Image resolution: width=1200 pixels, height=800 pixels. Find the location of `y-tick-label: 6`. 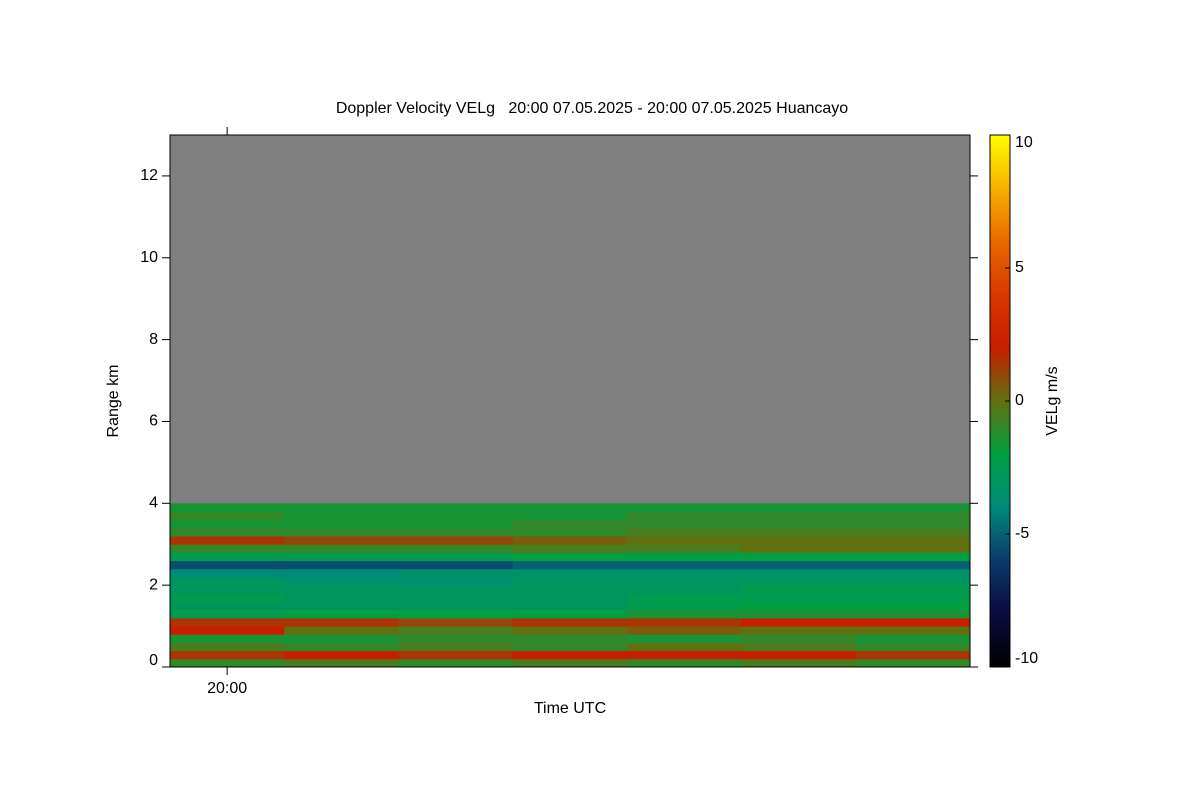

y-tick-label: 6 is located at coordinates (153, 421).